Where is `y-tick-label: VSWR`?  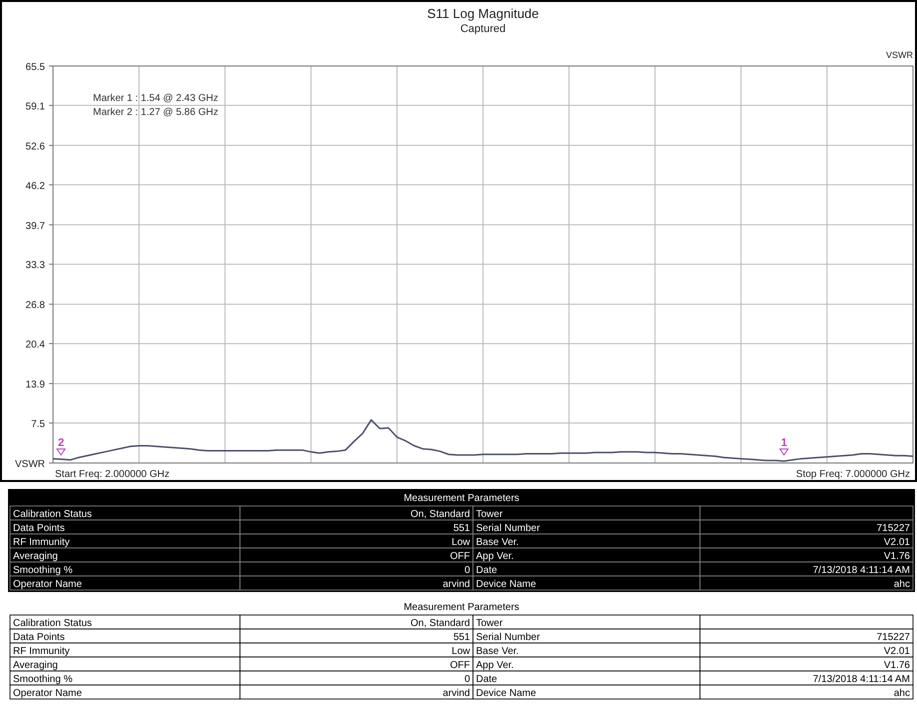
y-tick-label: VSWR is located at coordinates (30, 464).